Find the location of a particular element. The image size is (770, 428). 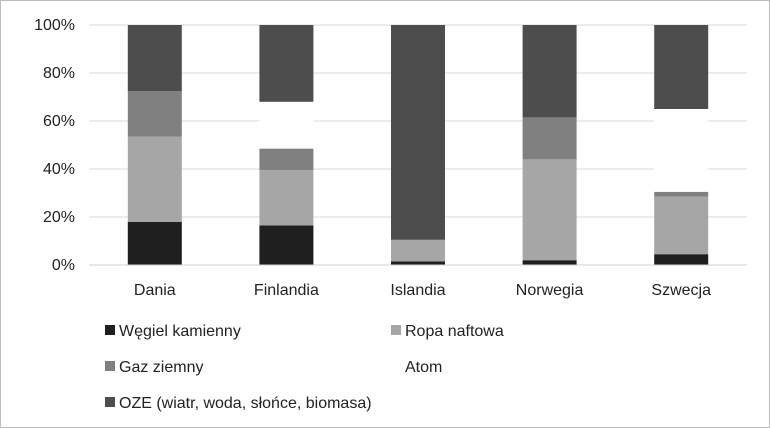

x-tick-label: Finlandia is located at coordinates (286, 290).